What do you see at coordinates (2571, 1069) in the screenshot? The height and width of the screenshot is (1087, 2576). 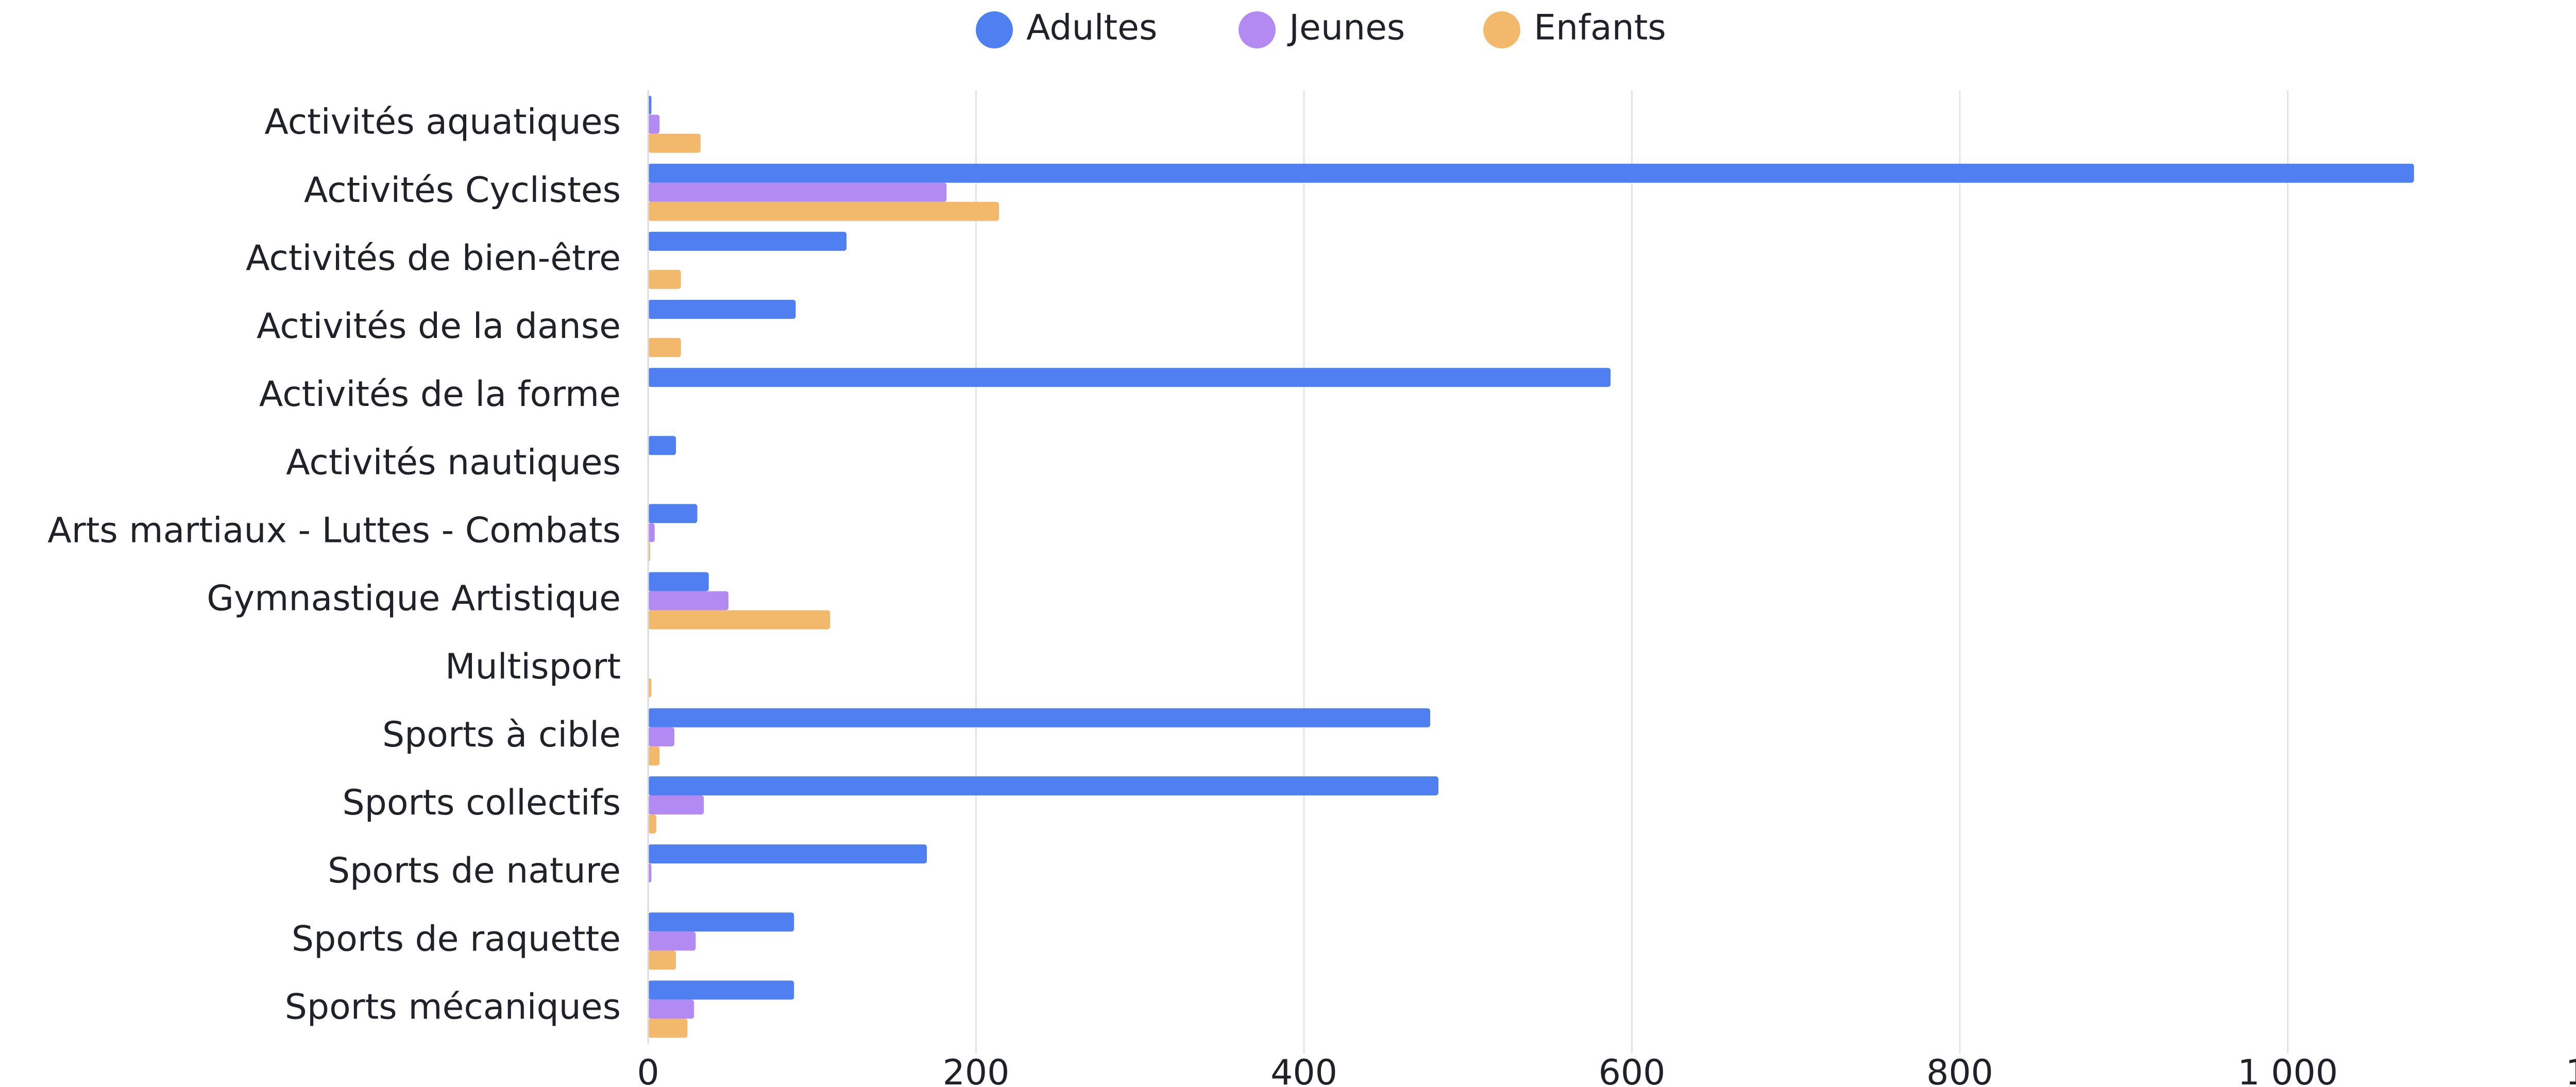 I see `x-tick-label: 1 200` at bounding box center [2571, 1069].